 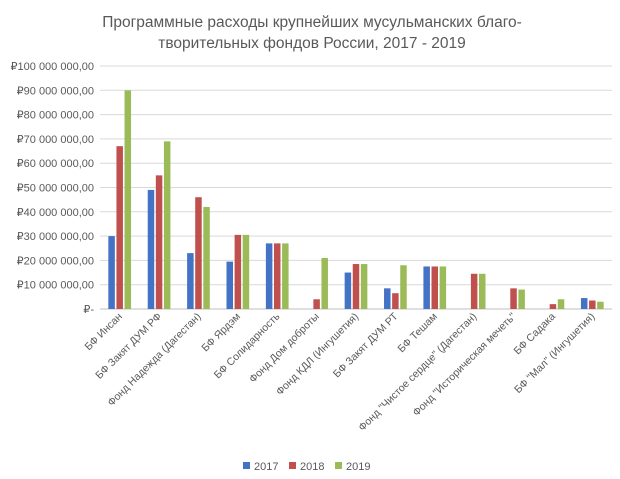 What do you see at coordinates (554, 353) in the screenshot?
I see `x-tick-label: БФ "Мал" (Ингушетия)` at bounding box center [554, 353].